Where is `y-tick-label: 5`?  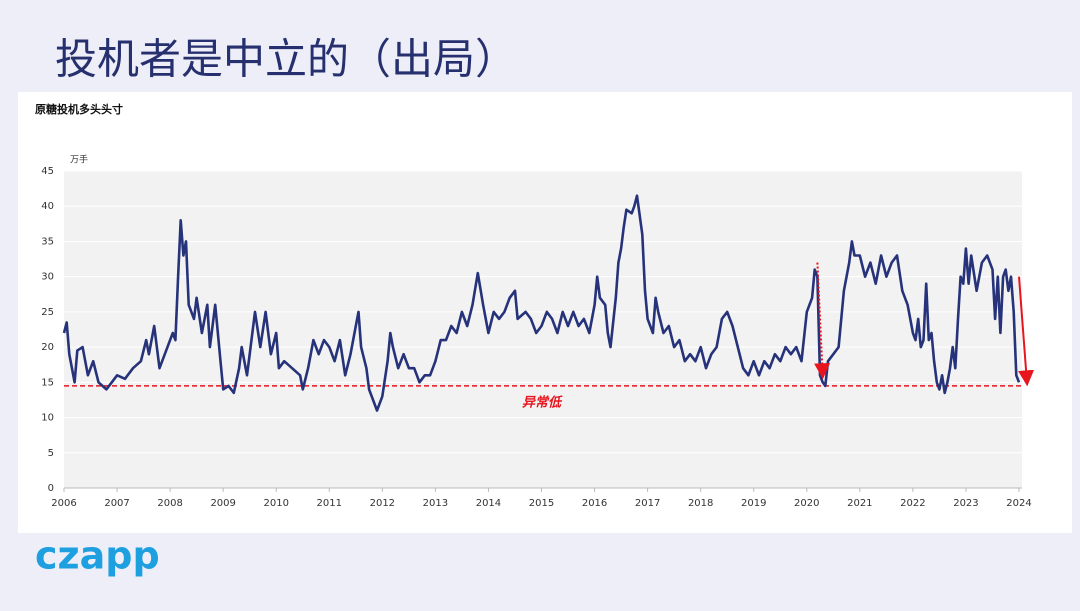
y-tick-label: 5 is located at coordinates (51, 453).